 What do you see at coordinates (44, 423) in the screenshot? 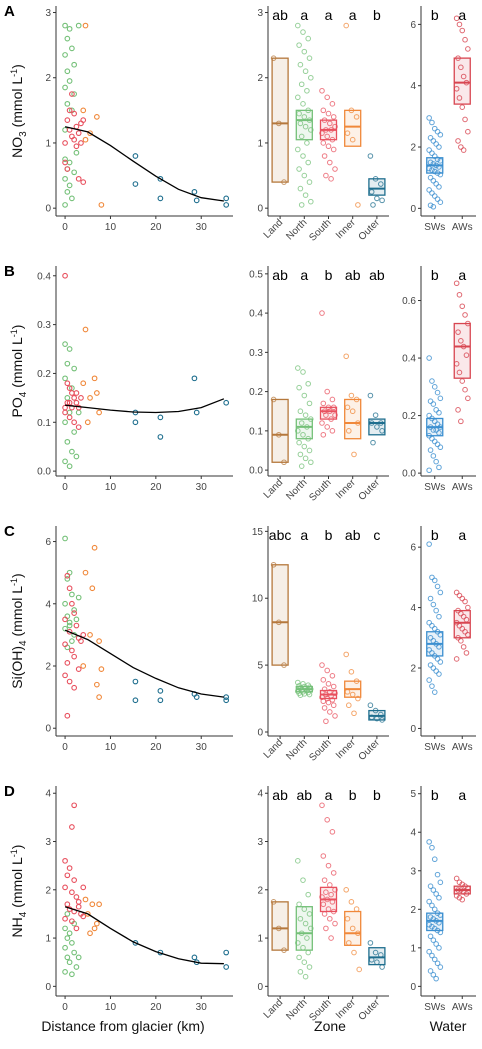
I see `scatter-y-tick-label: 0.1` at bounding box center [44, 423].